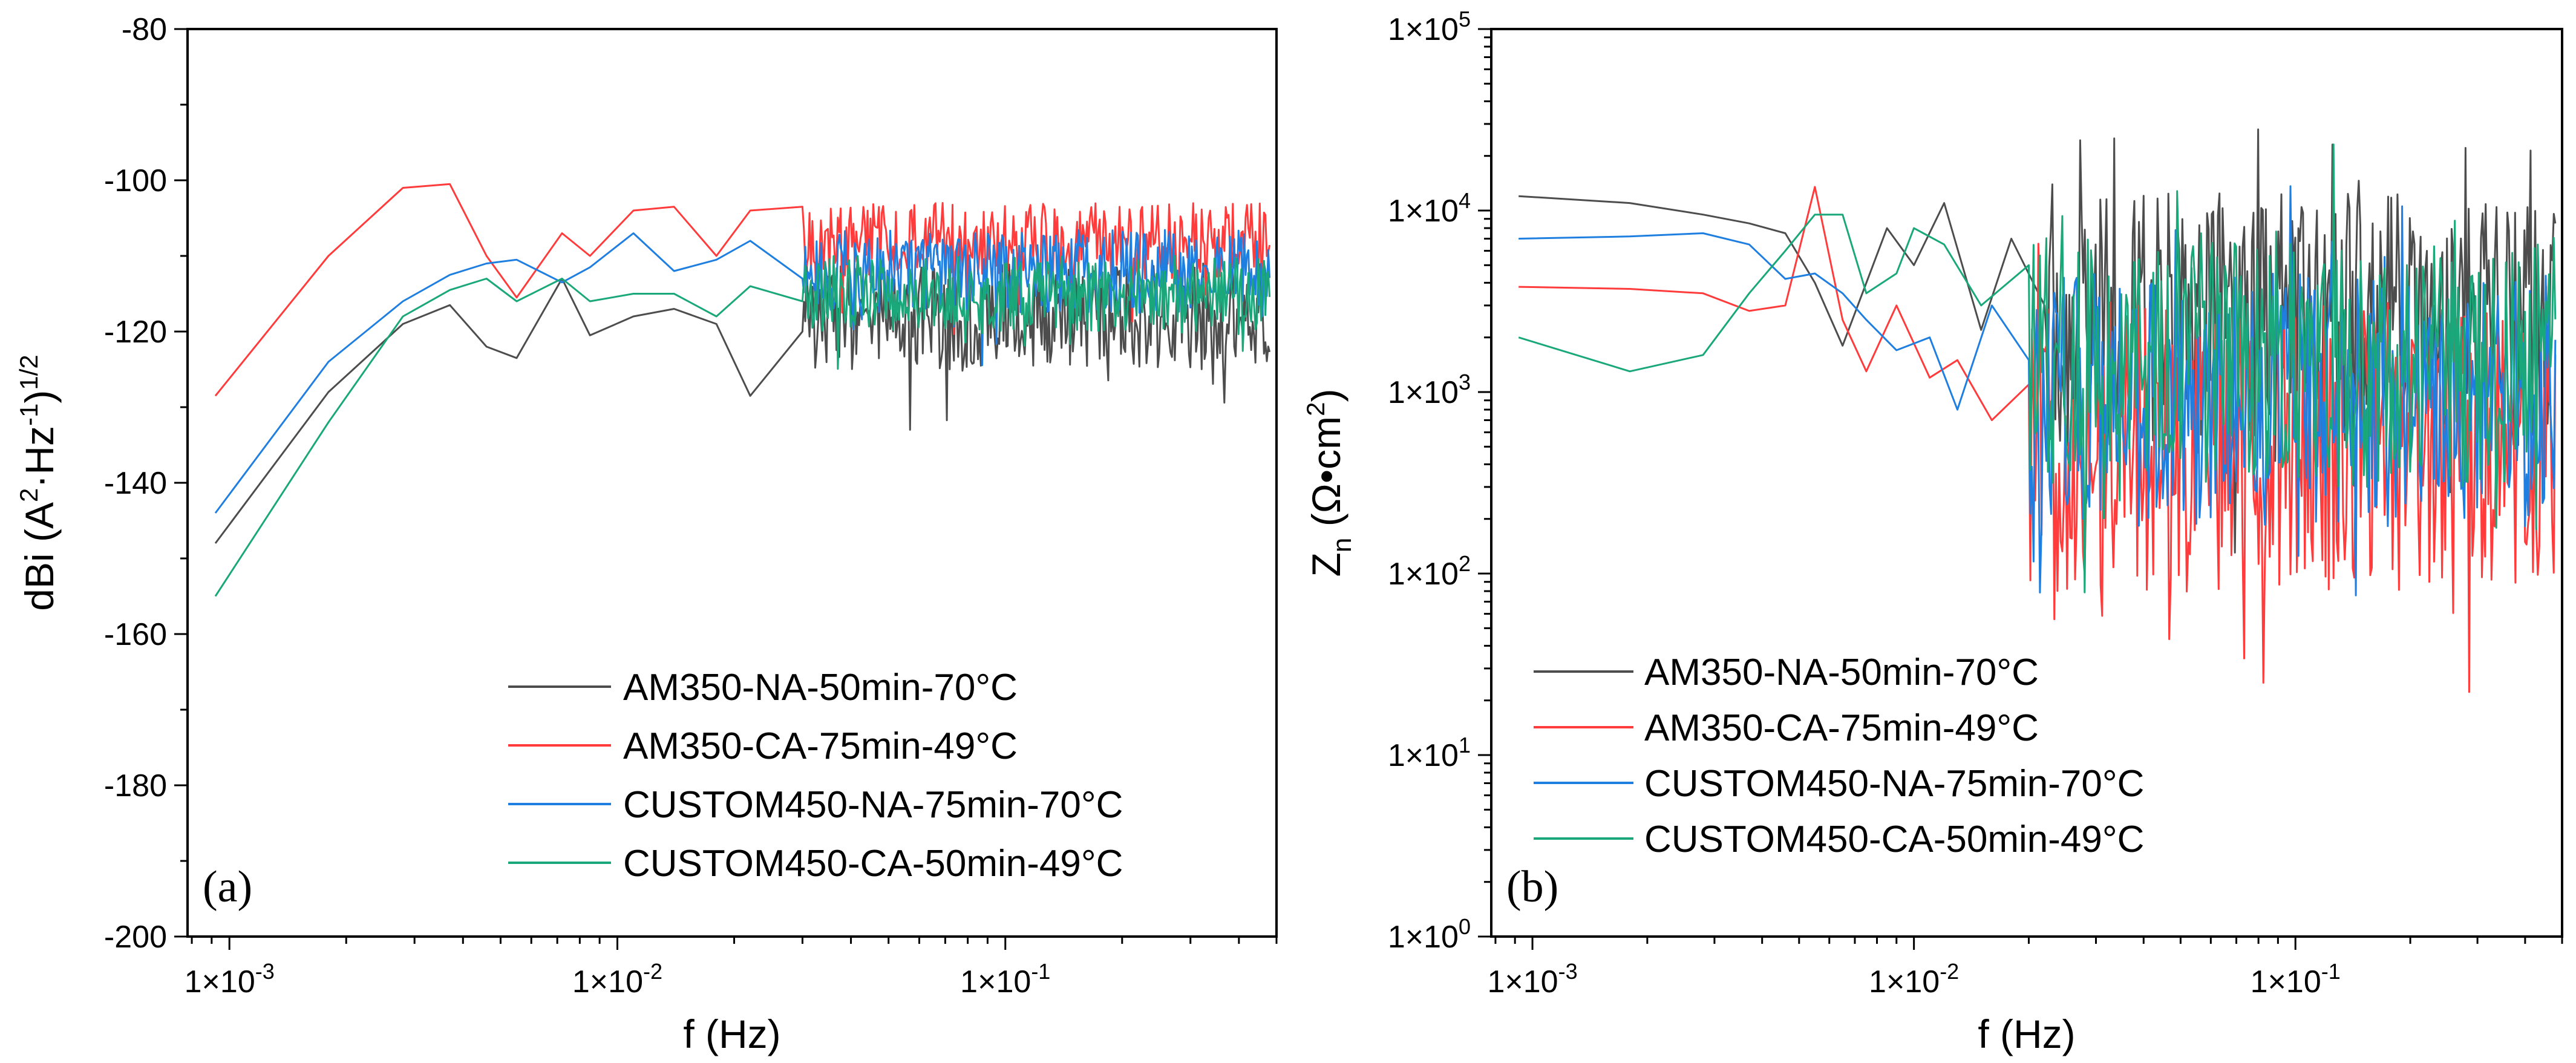 The image size is (2576, 1063). I want to click on y-tick-label: -140, so click(135, 483).